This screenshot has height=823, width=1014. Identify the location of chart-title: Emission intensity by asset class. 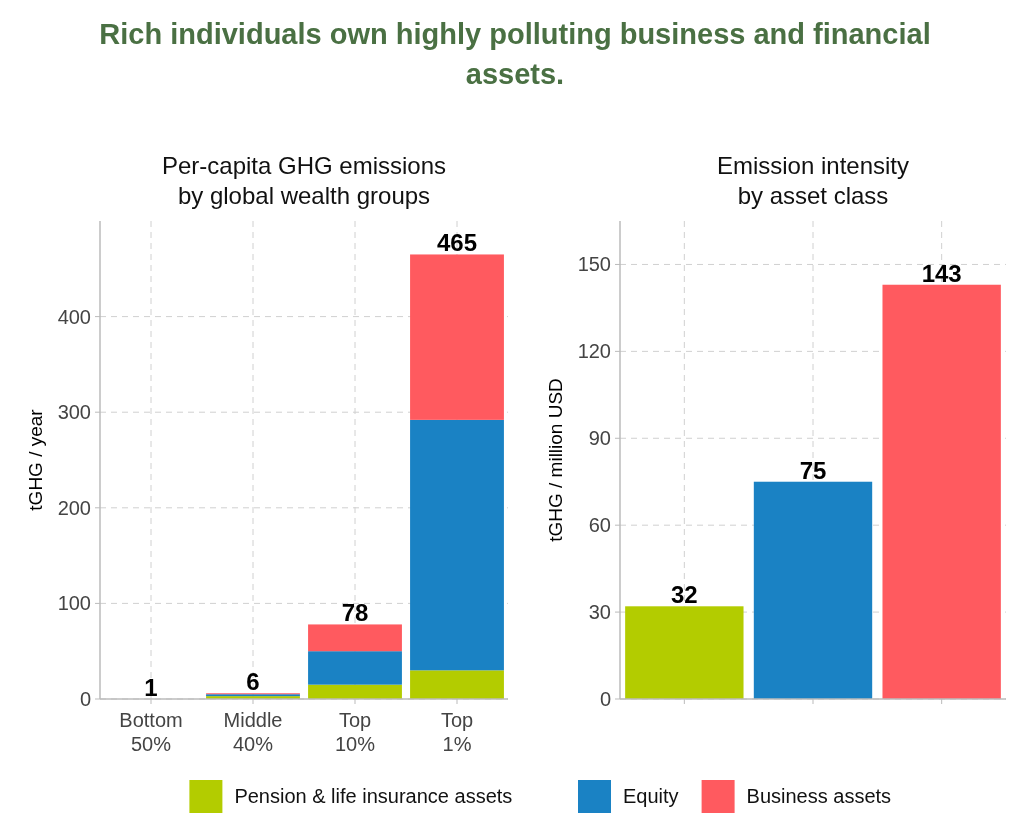
(813, 180).